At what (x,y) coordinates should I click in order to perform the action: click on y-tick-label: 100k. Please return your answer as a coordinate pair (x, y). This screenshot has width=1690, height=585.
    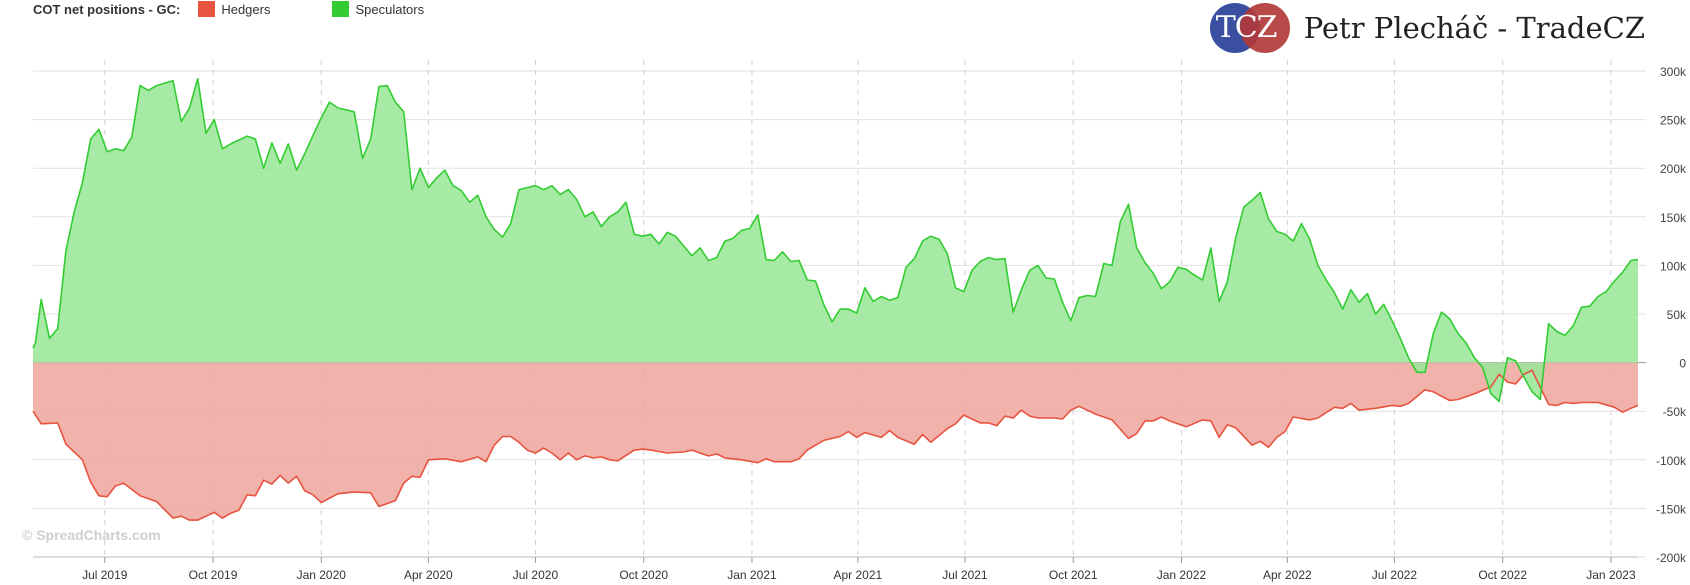
    Looking at the image, I should click on (1673, 266).